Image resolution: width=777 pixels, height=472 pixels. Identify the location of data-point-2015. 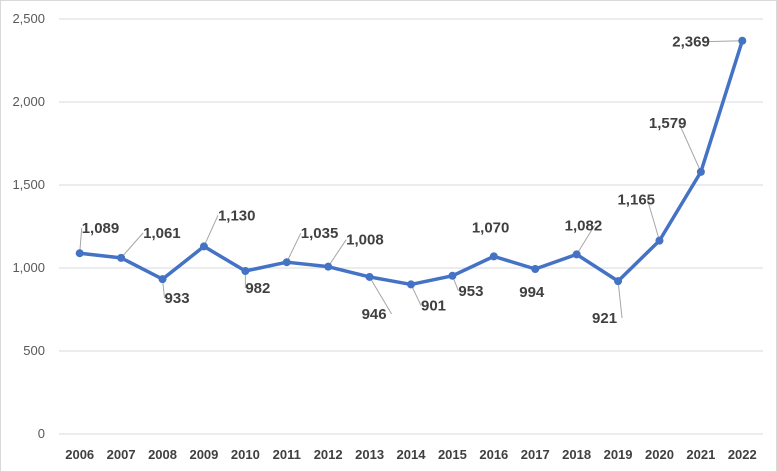
(452, 275).